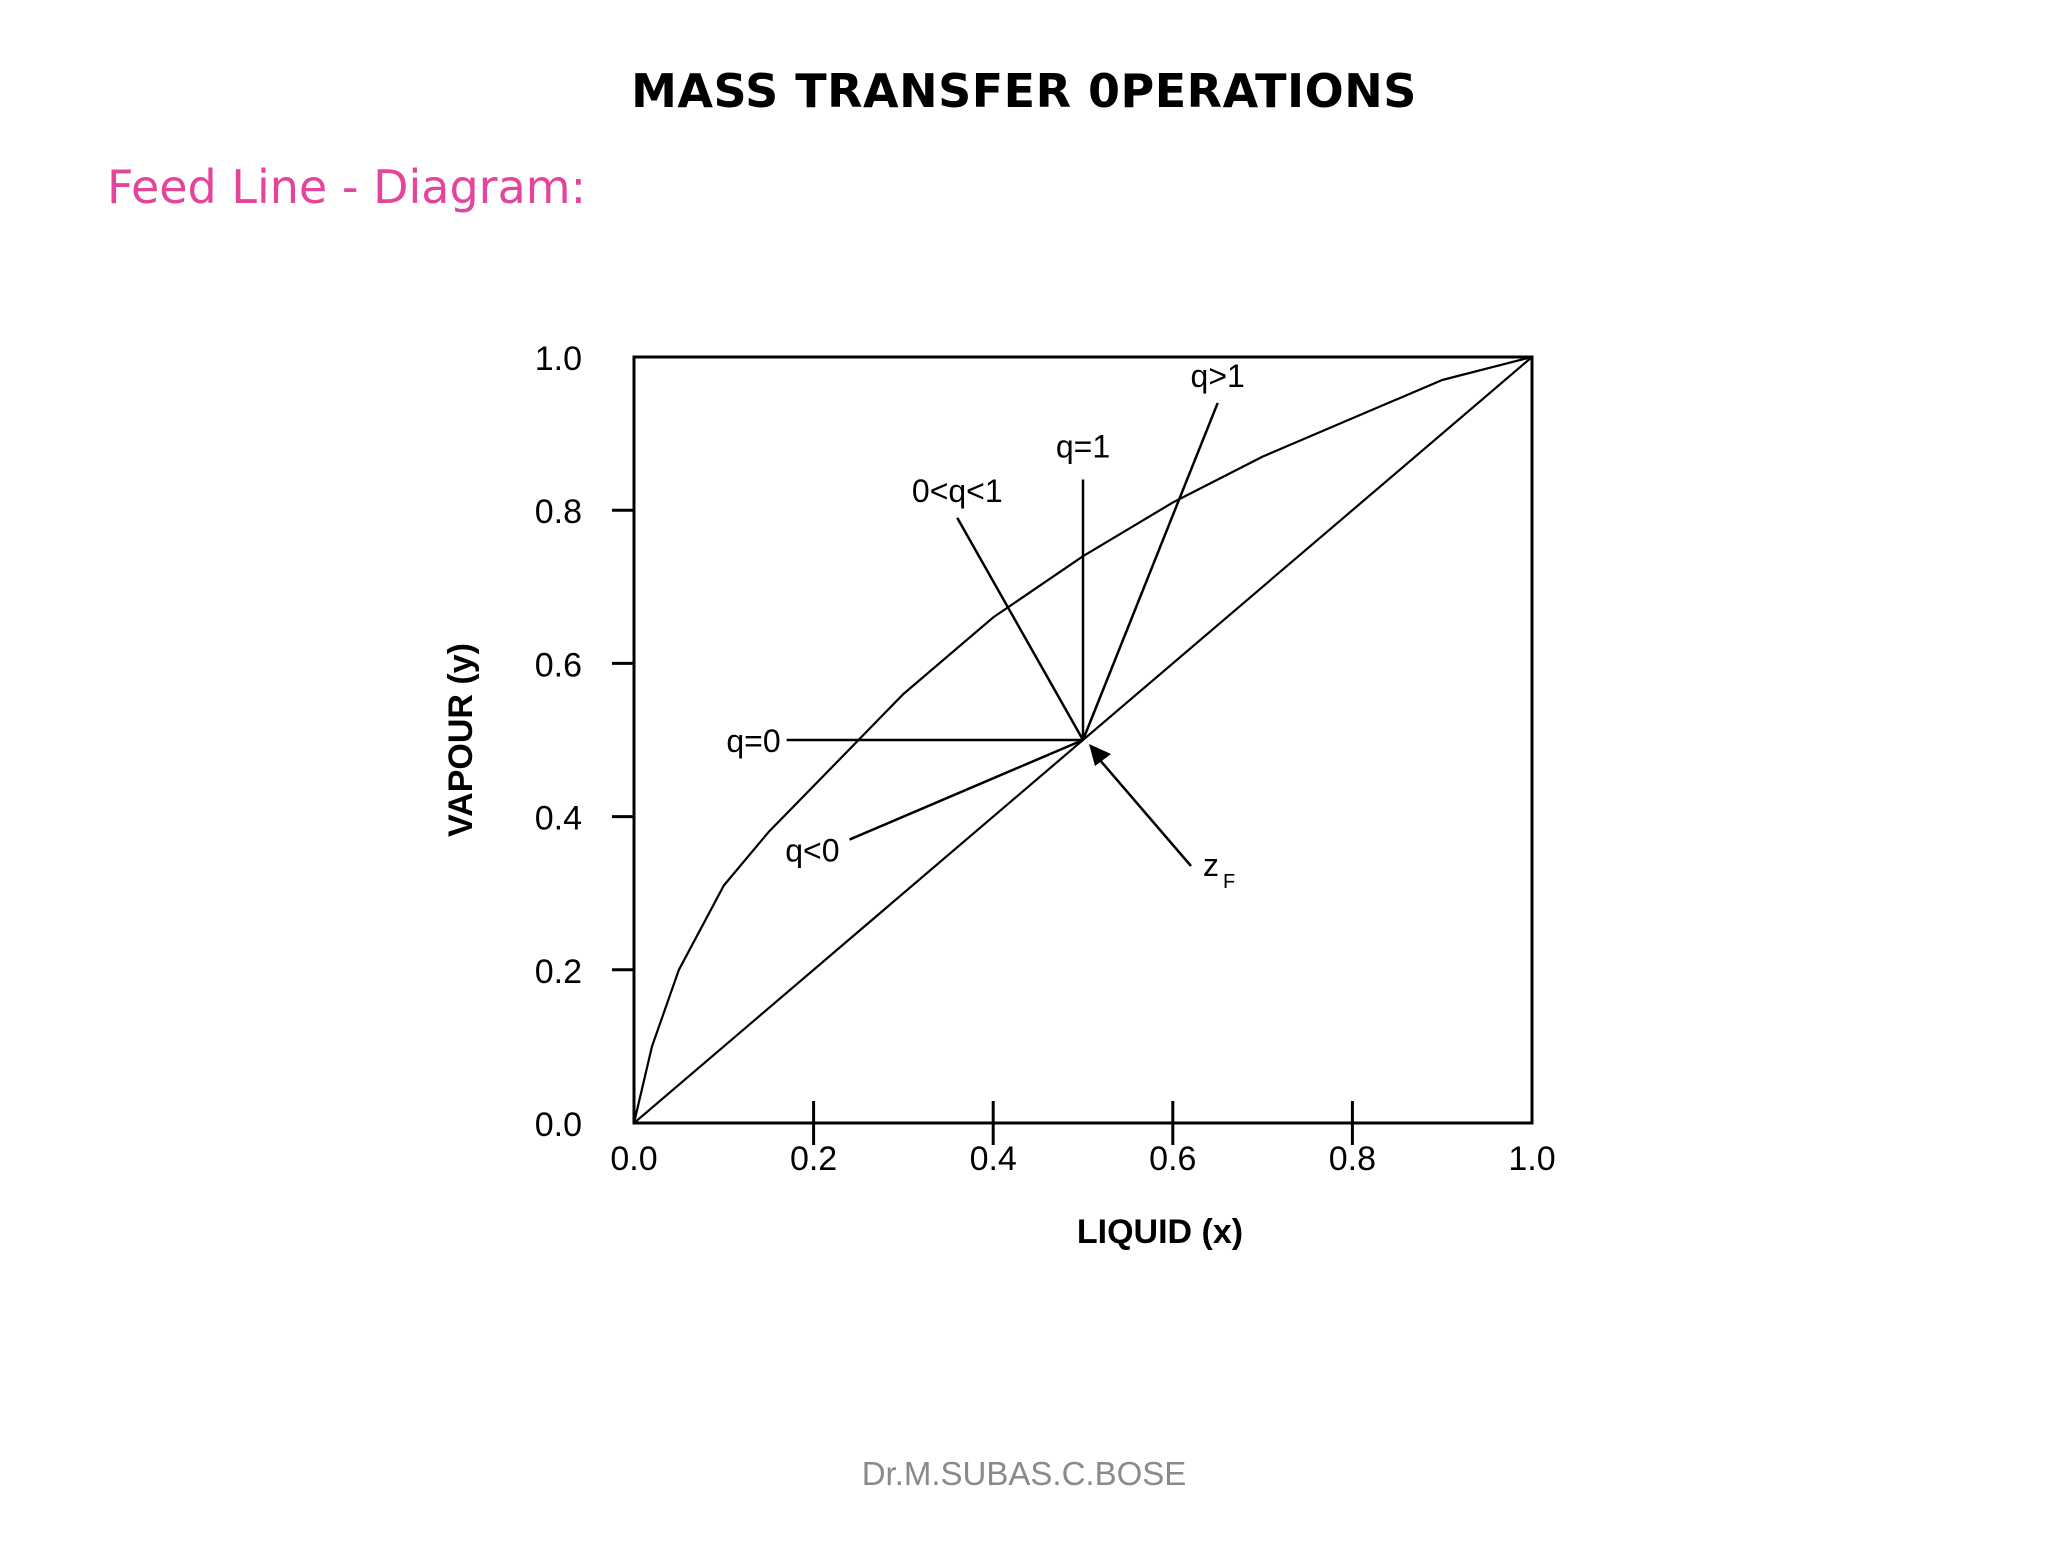  I want to click on y-tick-label: 0.4, so click(558, 819).